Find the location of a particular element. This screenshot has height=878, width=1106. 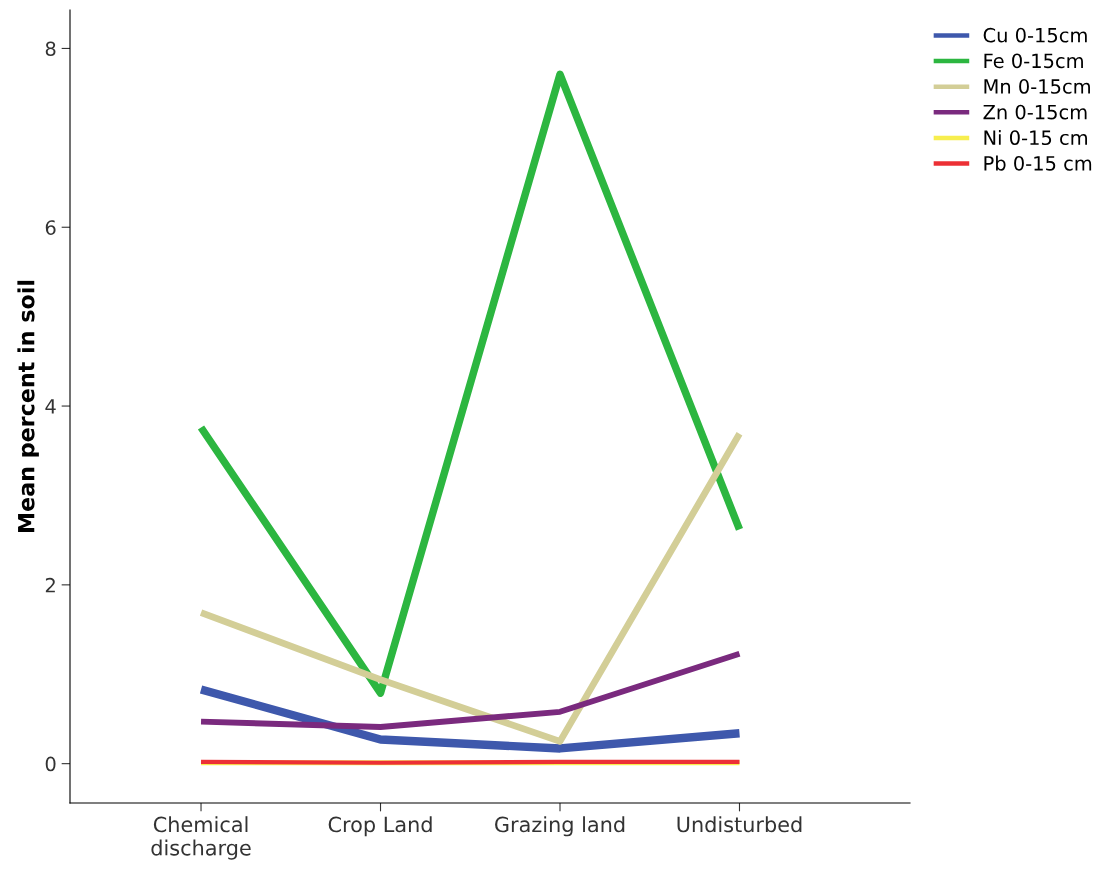

legend-label: Mn 0-15cm is located at coordinates (1037, 86).